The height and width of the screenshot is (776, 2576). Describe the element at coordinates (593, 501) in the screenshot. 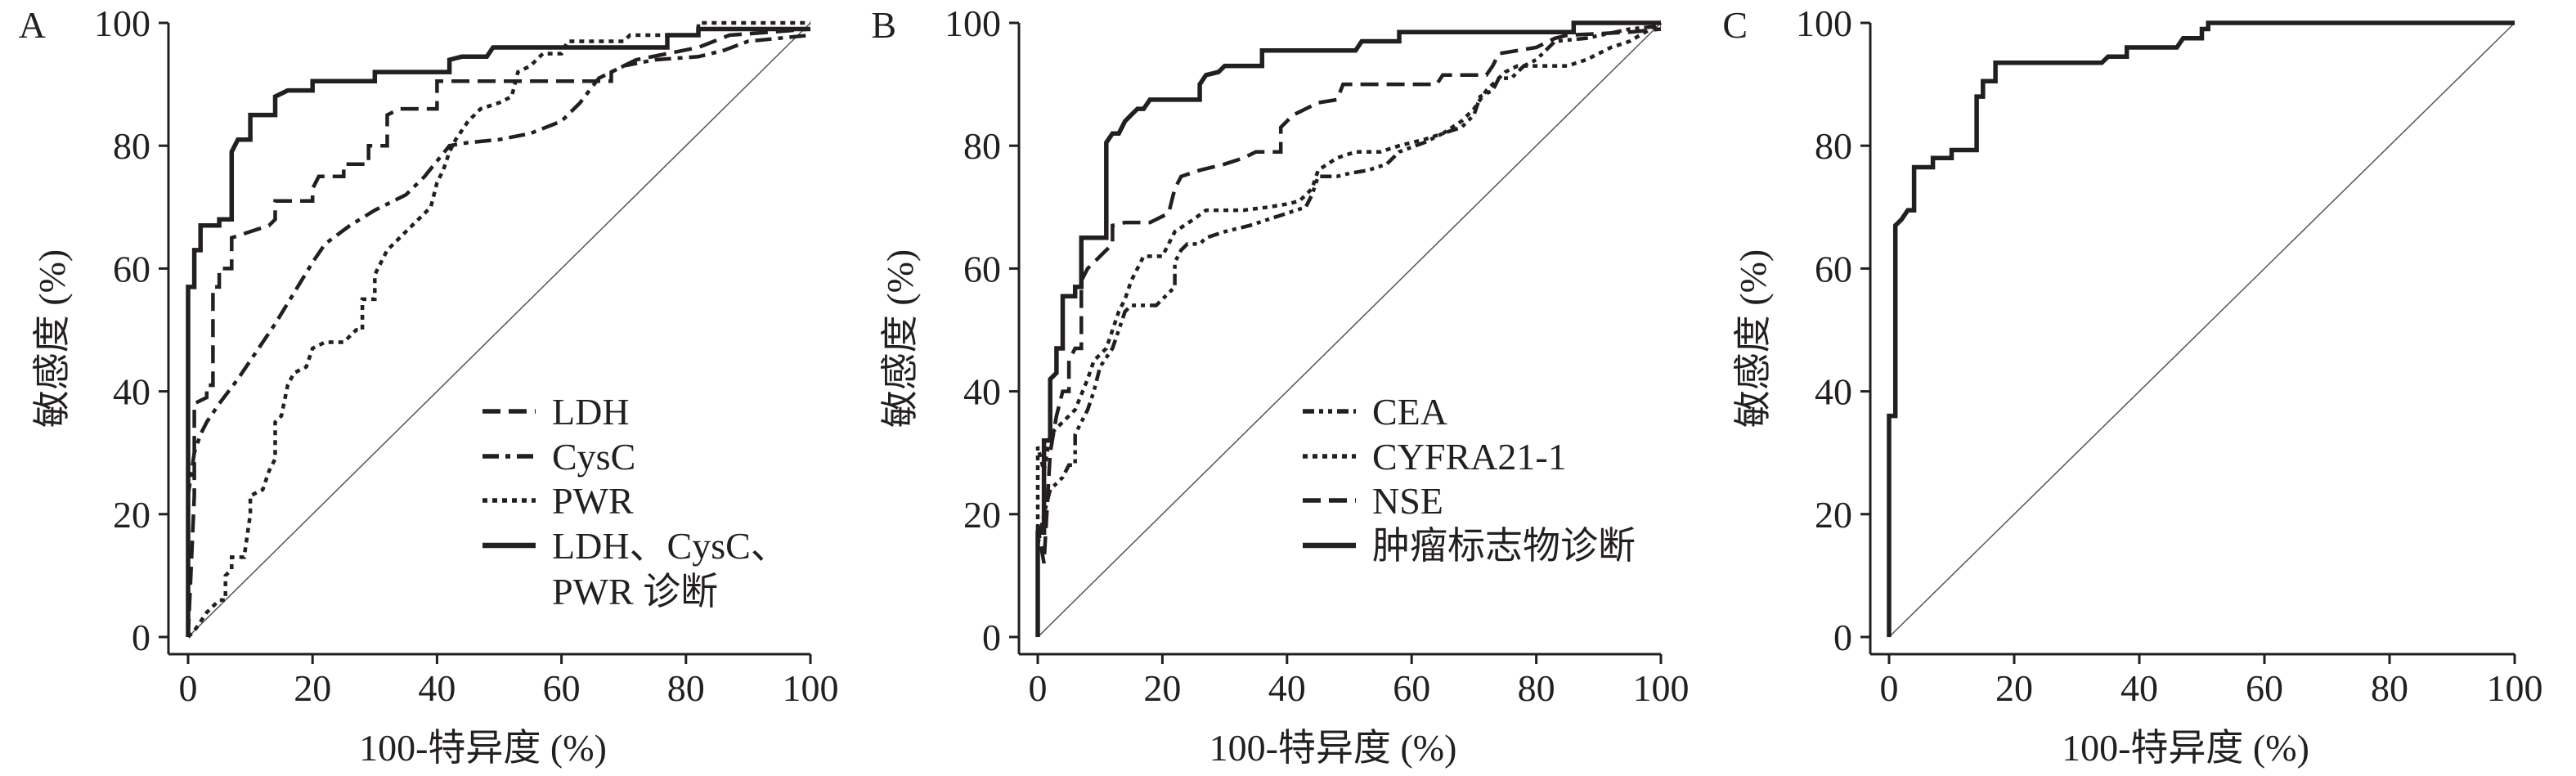

I see `legend-label: PWR` at that location.